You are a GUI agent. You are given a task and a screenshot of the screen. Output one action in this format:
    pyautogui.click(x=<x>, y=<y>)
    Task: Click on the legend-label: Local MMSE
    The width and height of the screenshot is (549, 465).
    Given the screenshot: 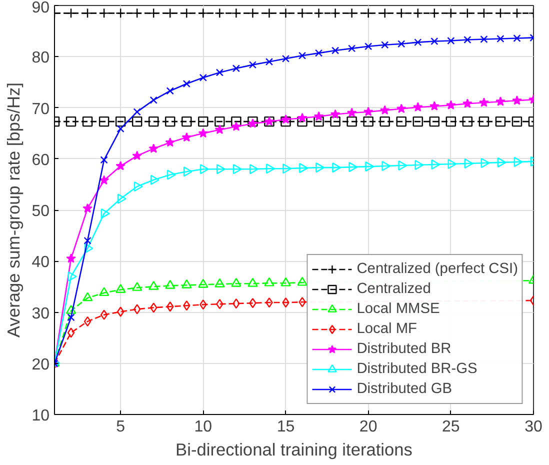 What is the action you would take?
    pyautogui.click(x=398, y=309)
    